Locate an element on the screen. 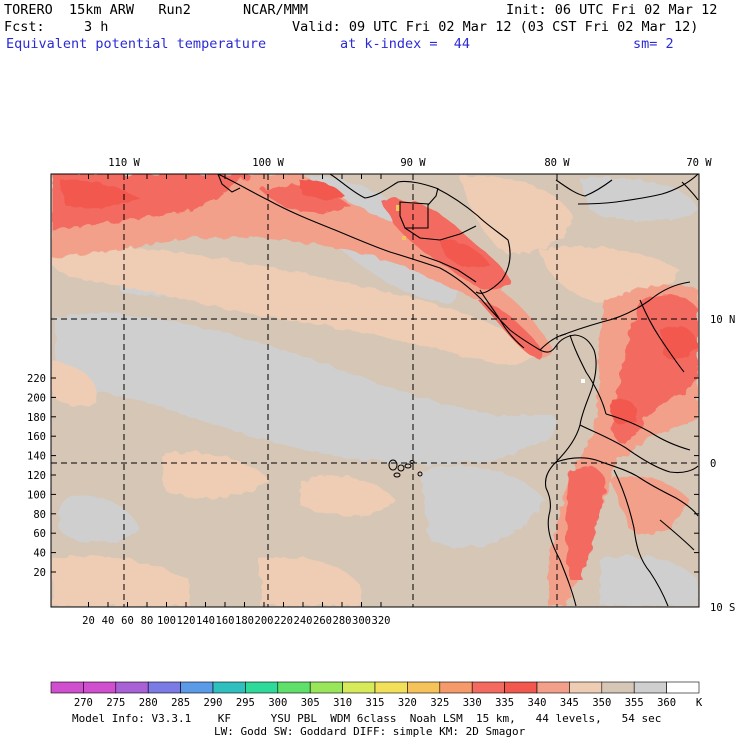 The height and width of the screenshot is (740, 740). y-tick-label: 140 is located at coordinates (36, 457).